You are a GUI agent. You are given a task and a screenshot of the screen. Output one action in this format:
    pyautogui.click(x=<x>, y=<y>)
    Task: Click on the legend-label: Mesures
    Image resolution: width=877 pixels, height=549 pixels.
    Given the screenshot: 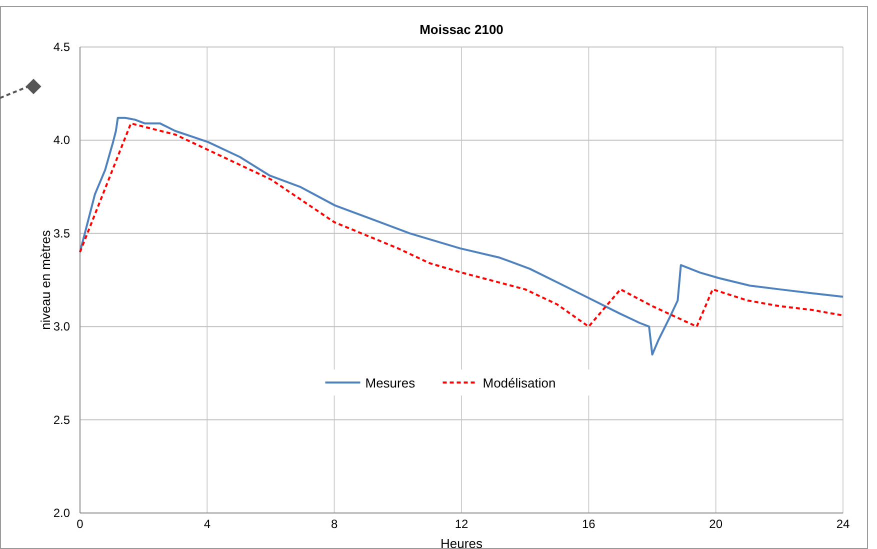 What is the action you would take?
    pyautogui.click(x=390, y=383)
    